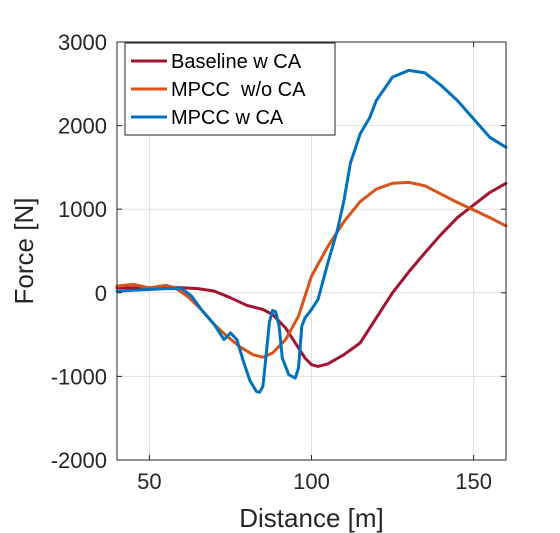 This screenshot has height=533, width=560. Describe the element at coordinates (311, 481) in the screenshot. I see `x-tick-label: 100` at that location.